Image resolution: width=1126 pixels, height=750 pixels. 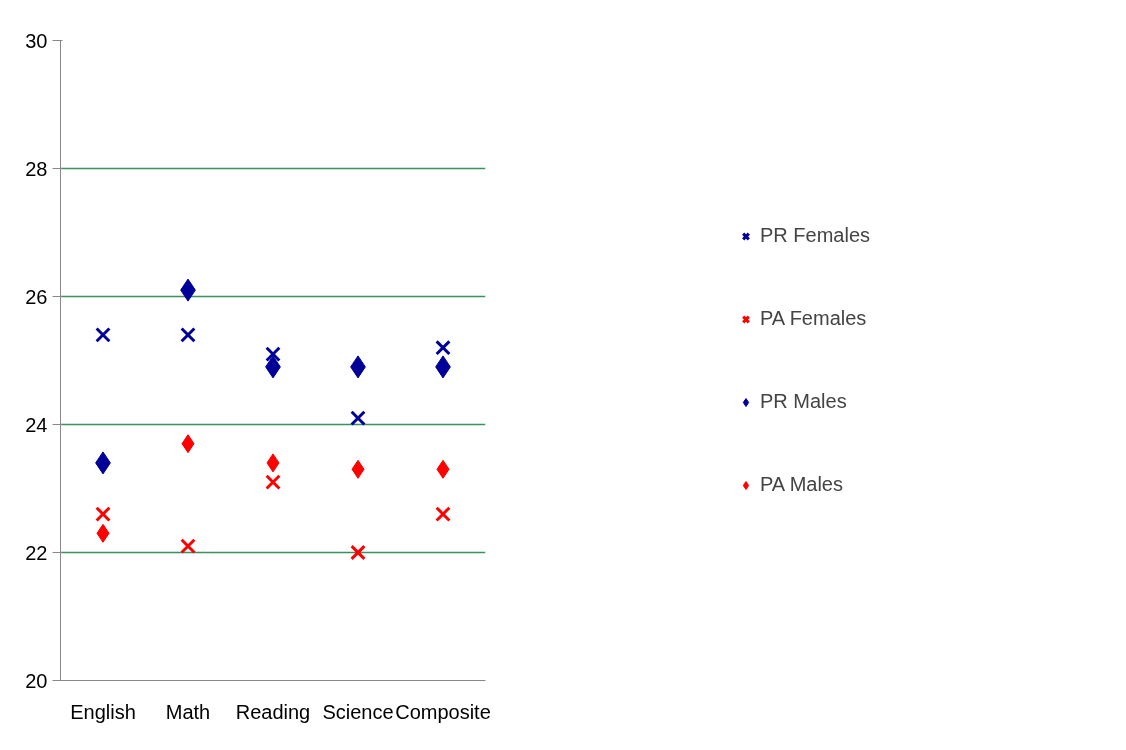 I want to click on x-tick-label: Math, so click(x=188, y=711).